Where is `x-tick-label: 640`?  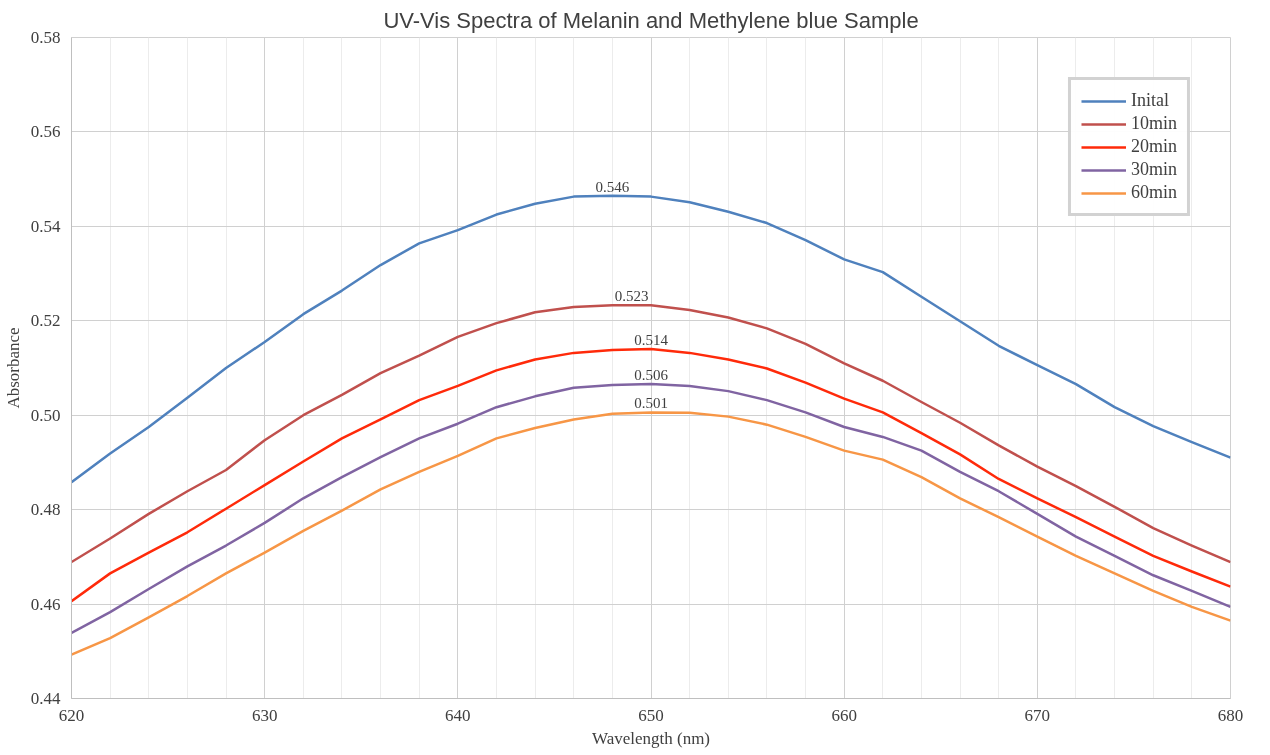 x-tick-label: 640 is located at coordinates (458, 715).